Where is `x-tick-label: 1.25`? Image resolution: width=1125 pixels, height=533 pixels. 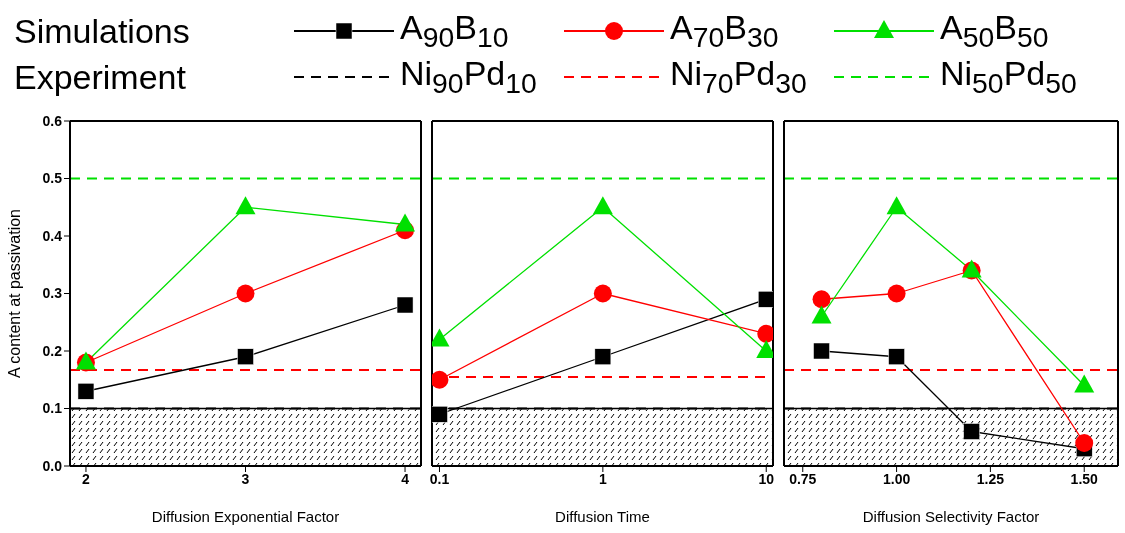 x-tick-label: 1.25 is located at coordinates (990, 478).